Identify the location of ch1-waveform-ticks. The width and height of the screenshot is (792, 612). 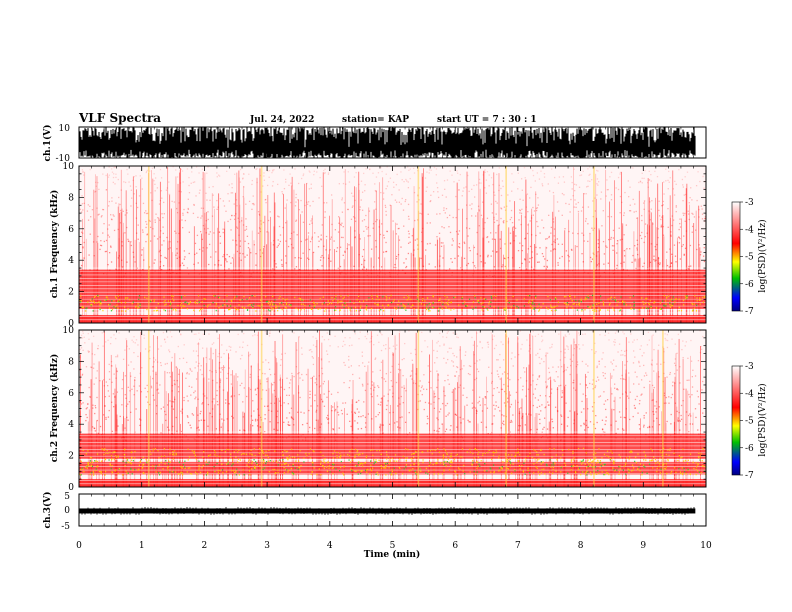
(392, 142).